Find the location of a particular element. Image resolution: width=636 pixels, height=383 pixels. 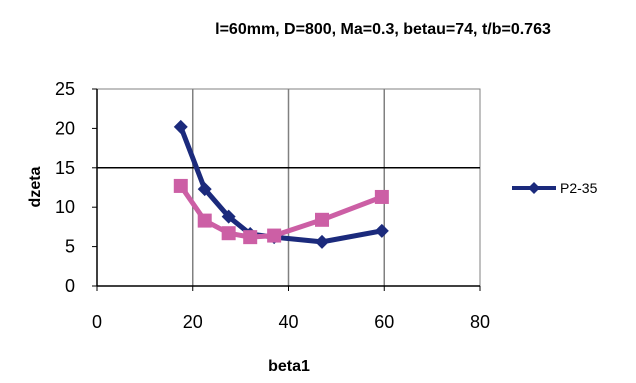

y-tick-labels: 0 5 10 15 20 25 is located at coordinates (76, 187).